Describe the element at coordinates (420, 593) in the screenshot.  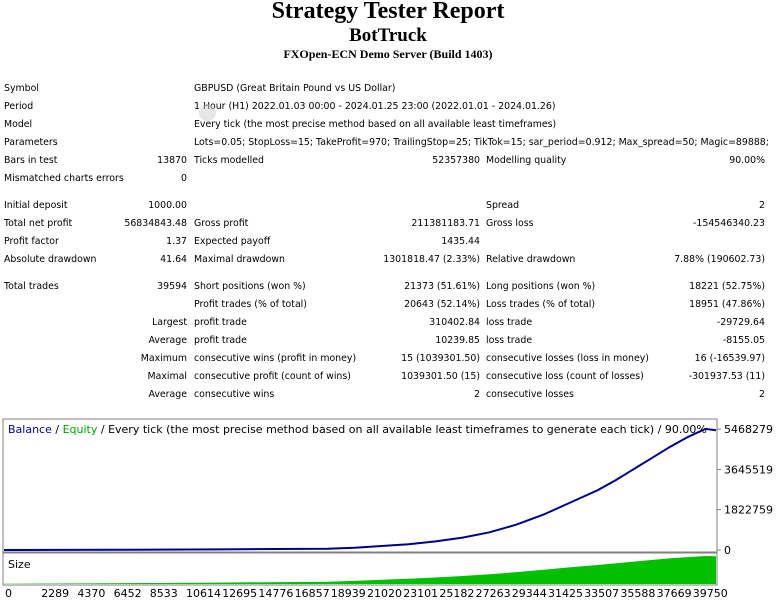
I see `x-tick-label: 23101` at that location.